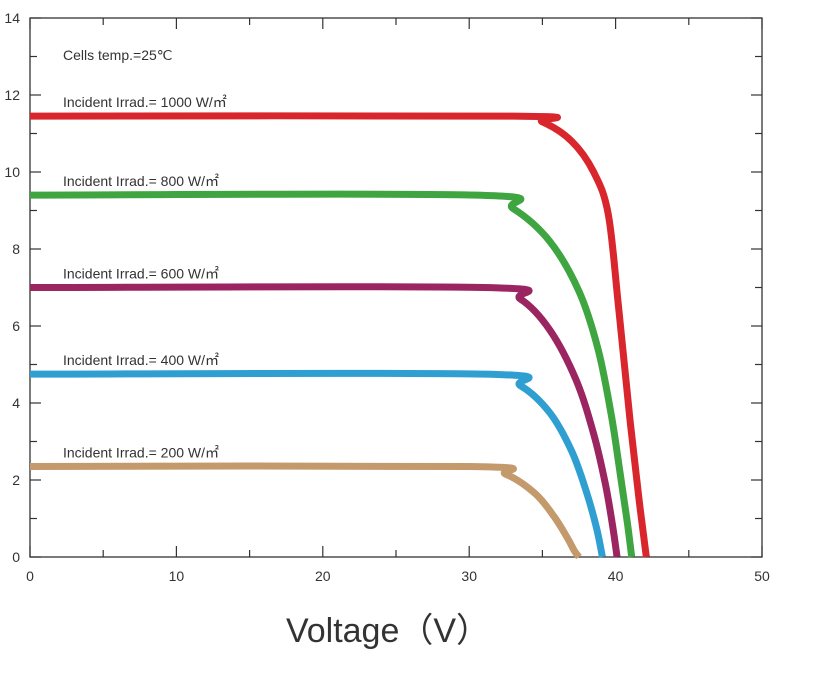 This screenshot has width=830, height=688. What do you see at coordinates (177, 576) in the screenshot?
I see `x-tick-label: 10` at bounding box center [177, 576].